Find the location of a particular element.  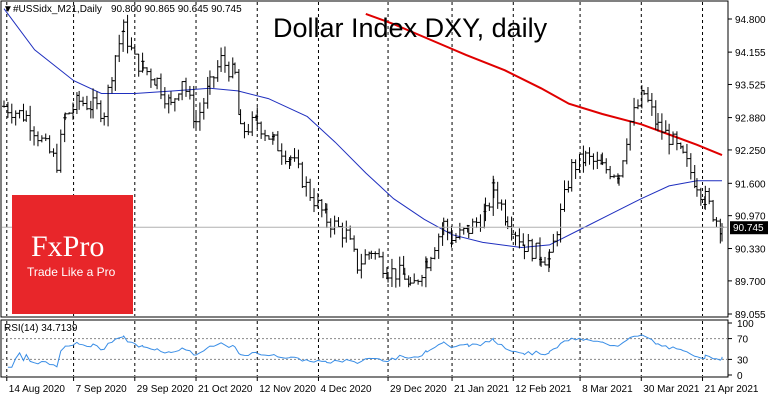

x-tick-label: 12 Feb 2021 is located at coordinates (543, 389).